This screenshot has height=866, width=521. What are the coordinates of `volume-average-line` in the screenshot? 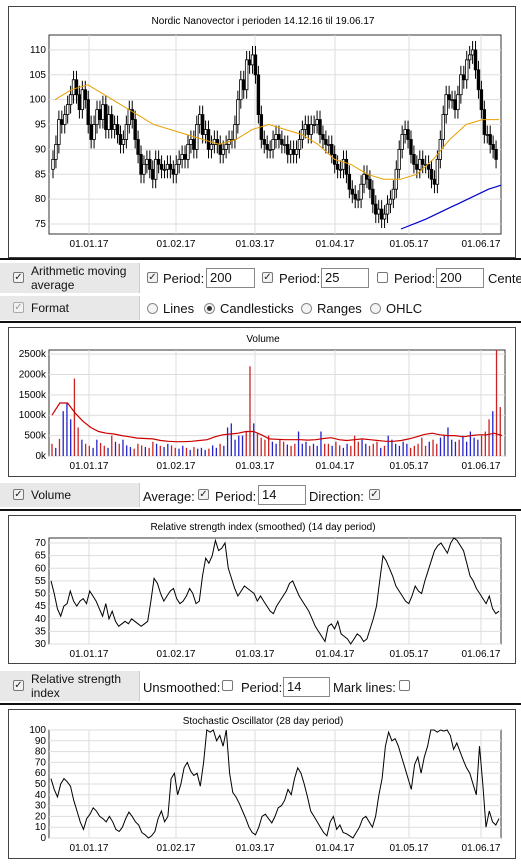 It's located at (277, 422).